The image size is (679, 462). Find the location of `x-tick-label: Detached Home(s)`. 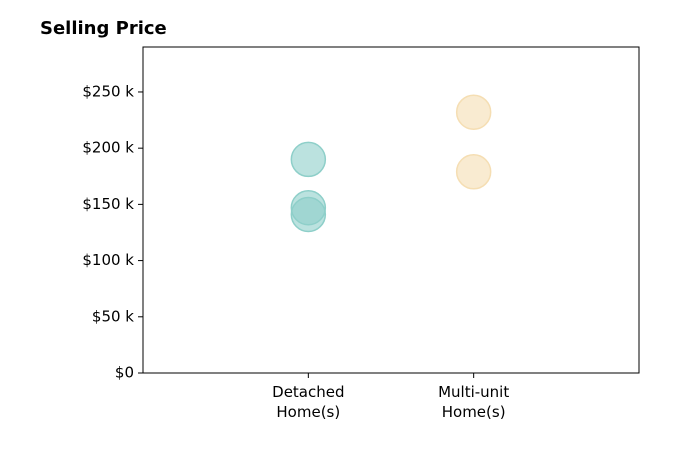

x-tick-label: Detached Home(s) is located at coordinates (308, 402).